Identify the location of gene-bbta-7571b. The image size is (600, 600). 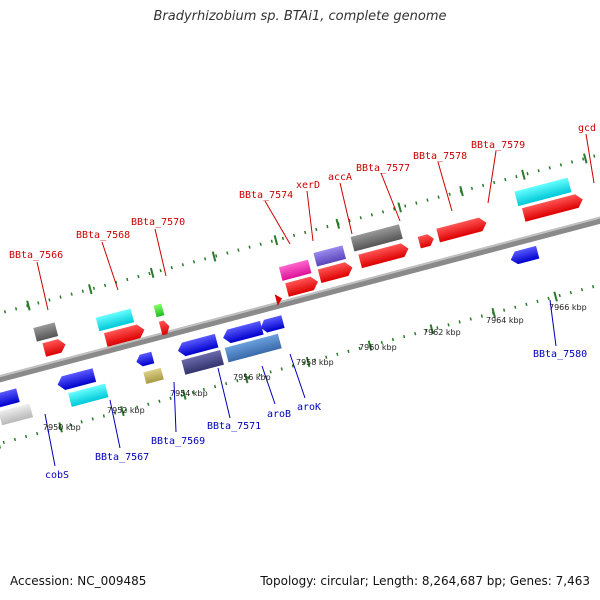
(202, 362).